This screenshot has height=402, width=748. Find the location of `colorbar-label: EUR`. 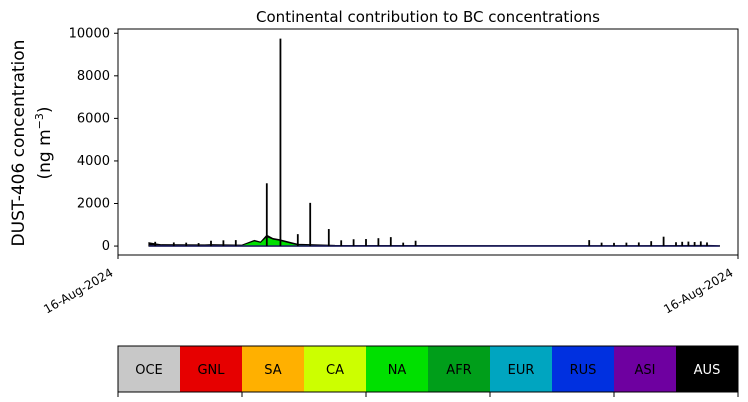

colorbar-label: EUR is located at coordinates (521, 370).